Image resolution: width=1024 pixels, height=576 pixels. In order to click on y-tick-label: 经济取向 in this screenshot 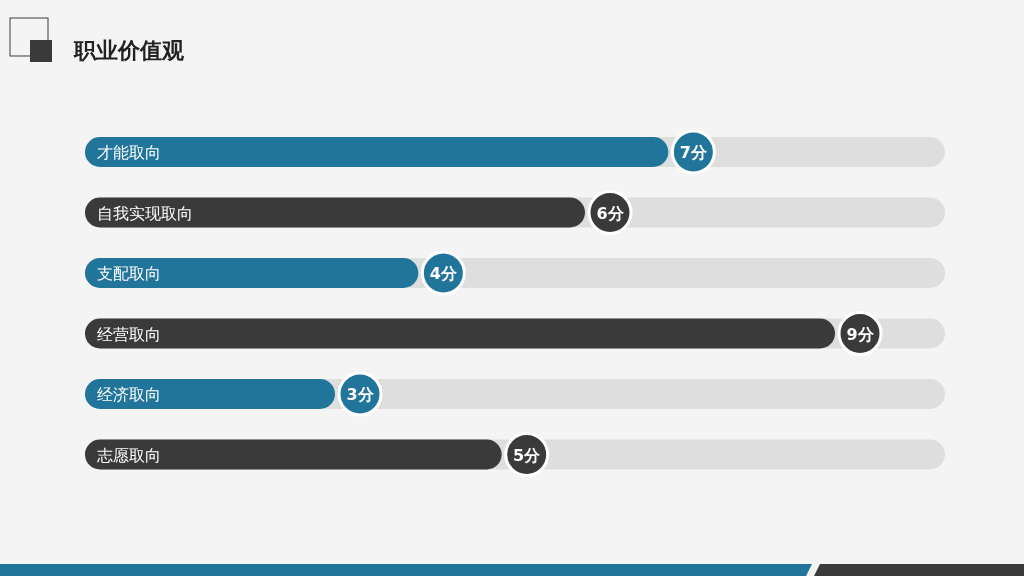, I will do `click(129, 394)`.